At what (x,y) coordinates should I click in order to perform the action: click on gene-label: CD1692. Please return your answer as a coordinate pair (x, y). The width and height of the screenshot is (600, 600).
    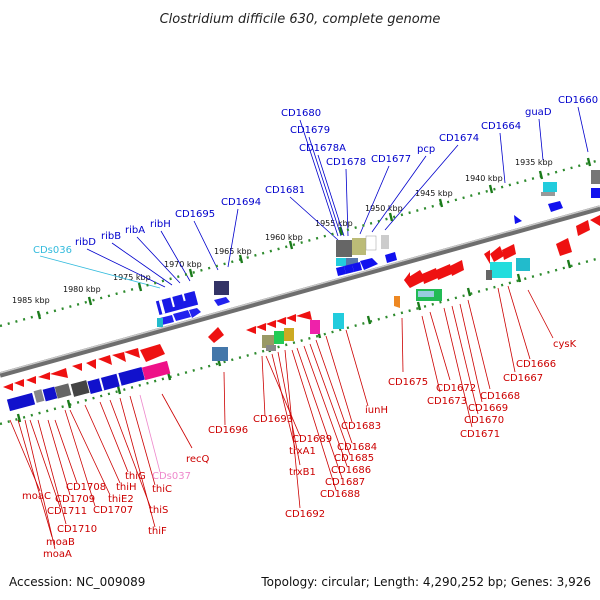
    Looking at the image, I should click on (305, 514).